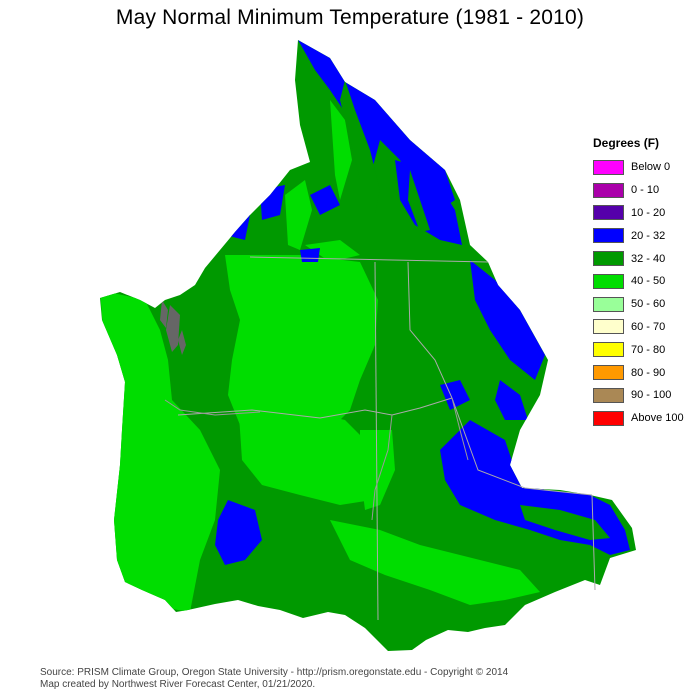 This screenshot has height=700, width=700. I want to click on legend-row: 10 - 20, so click(645, 213).